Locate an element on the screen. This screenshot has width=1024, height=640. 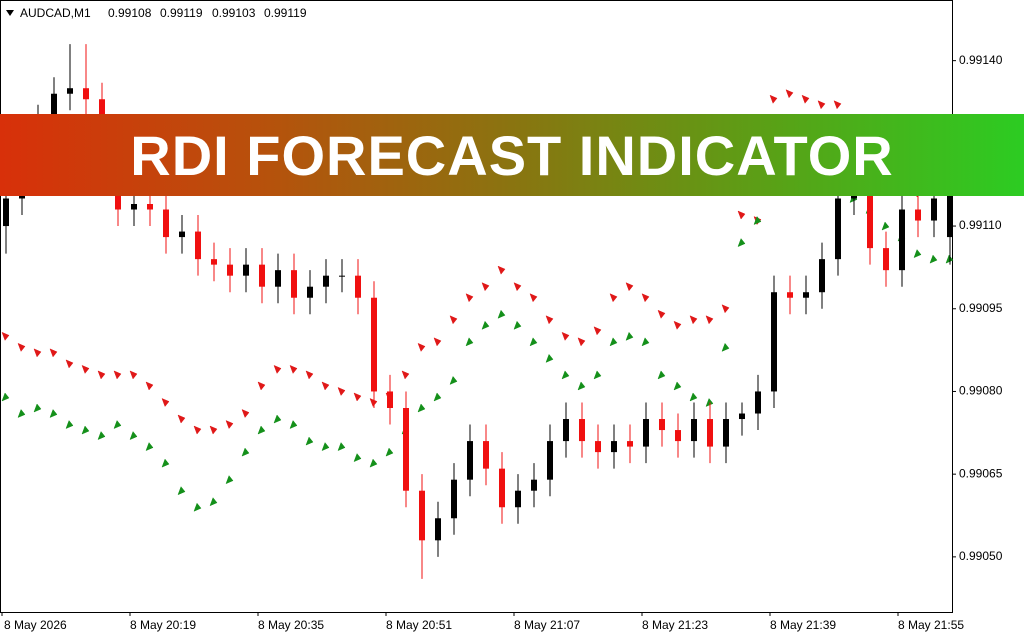
banner: RDI FORECAST INDICATOR is located at coordinates (512, 155).